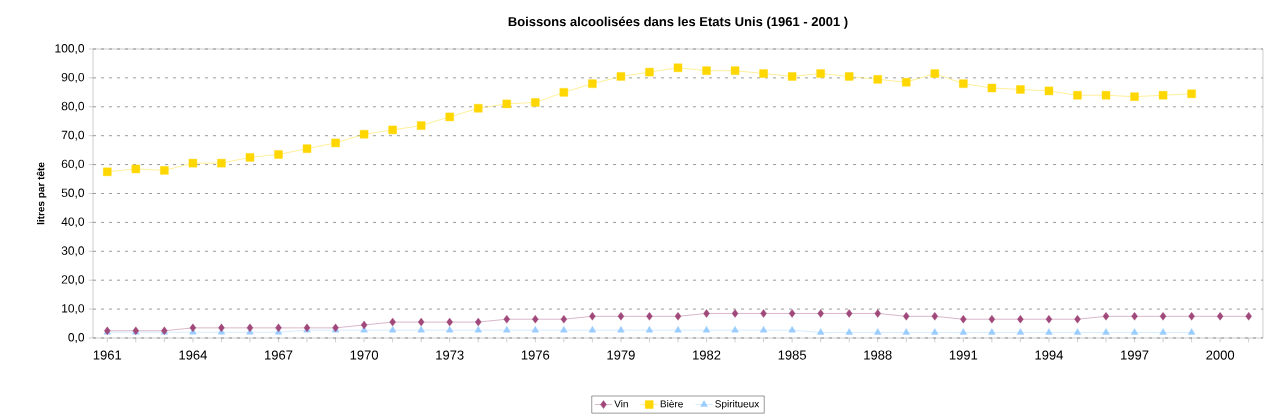 Image resolution: width=1287 pixels, height=414 pixels. What do you see at coordinates (73, 164) in the screenshot?
I see `y-tick-label: 60,0` at bounding box center [73, 164].